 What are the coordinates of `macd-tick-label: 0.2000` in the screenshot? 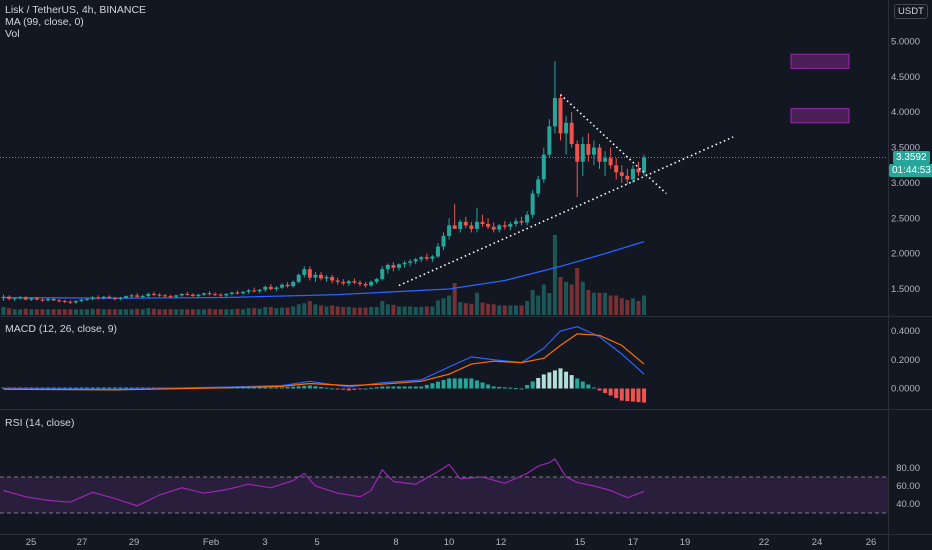 It's located at (905, 360).